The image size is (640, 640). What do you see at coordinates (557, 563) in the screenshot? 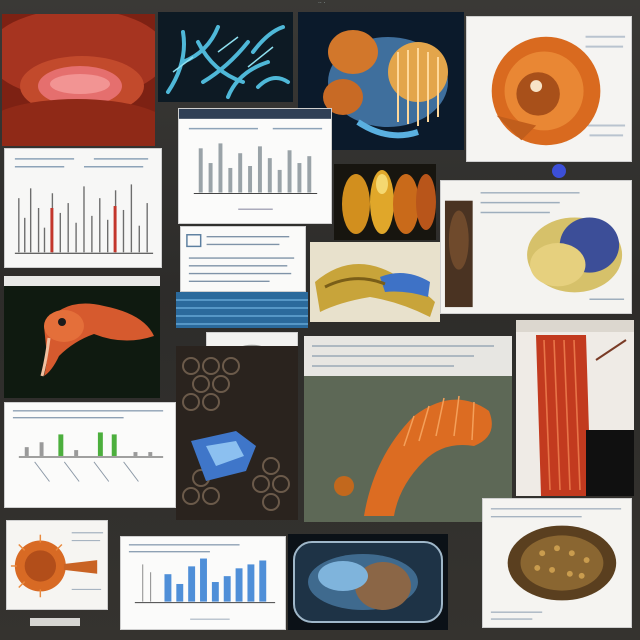
I see `brown-seed-diagram` at bounding box center [557, 563].